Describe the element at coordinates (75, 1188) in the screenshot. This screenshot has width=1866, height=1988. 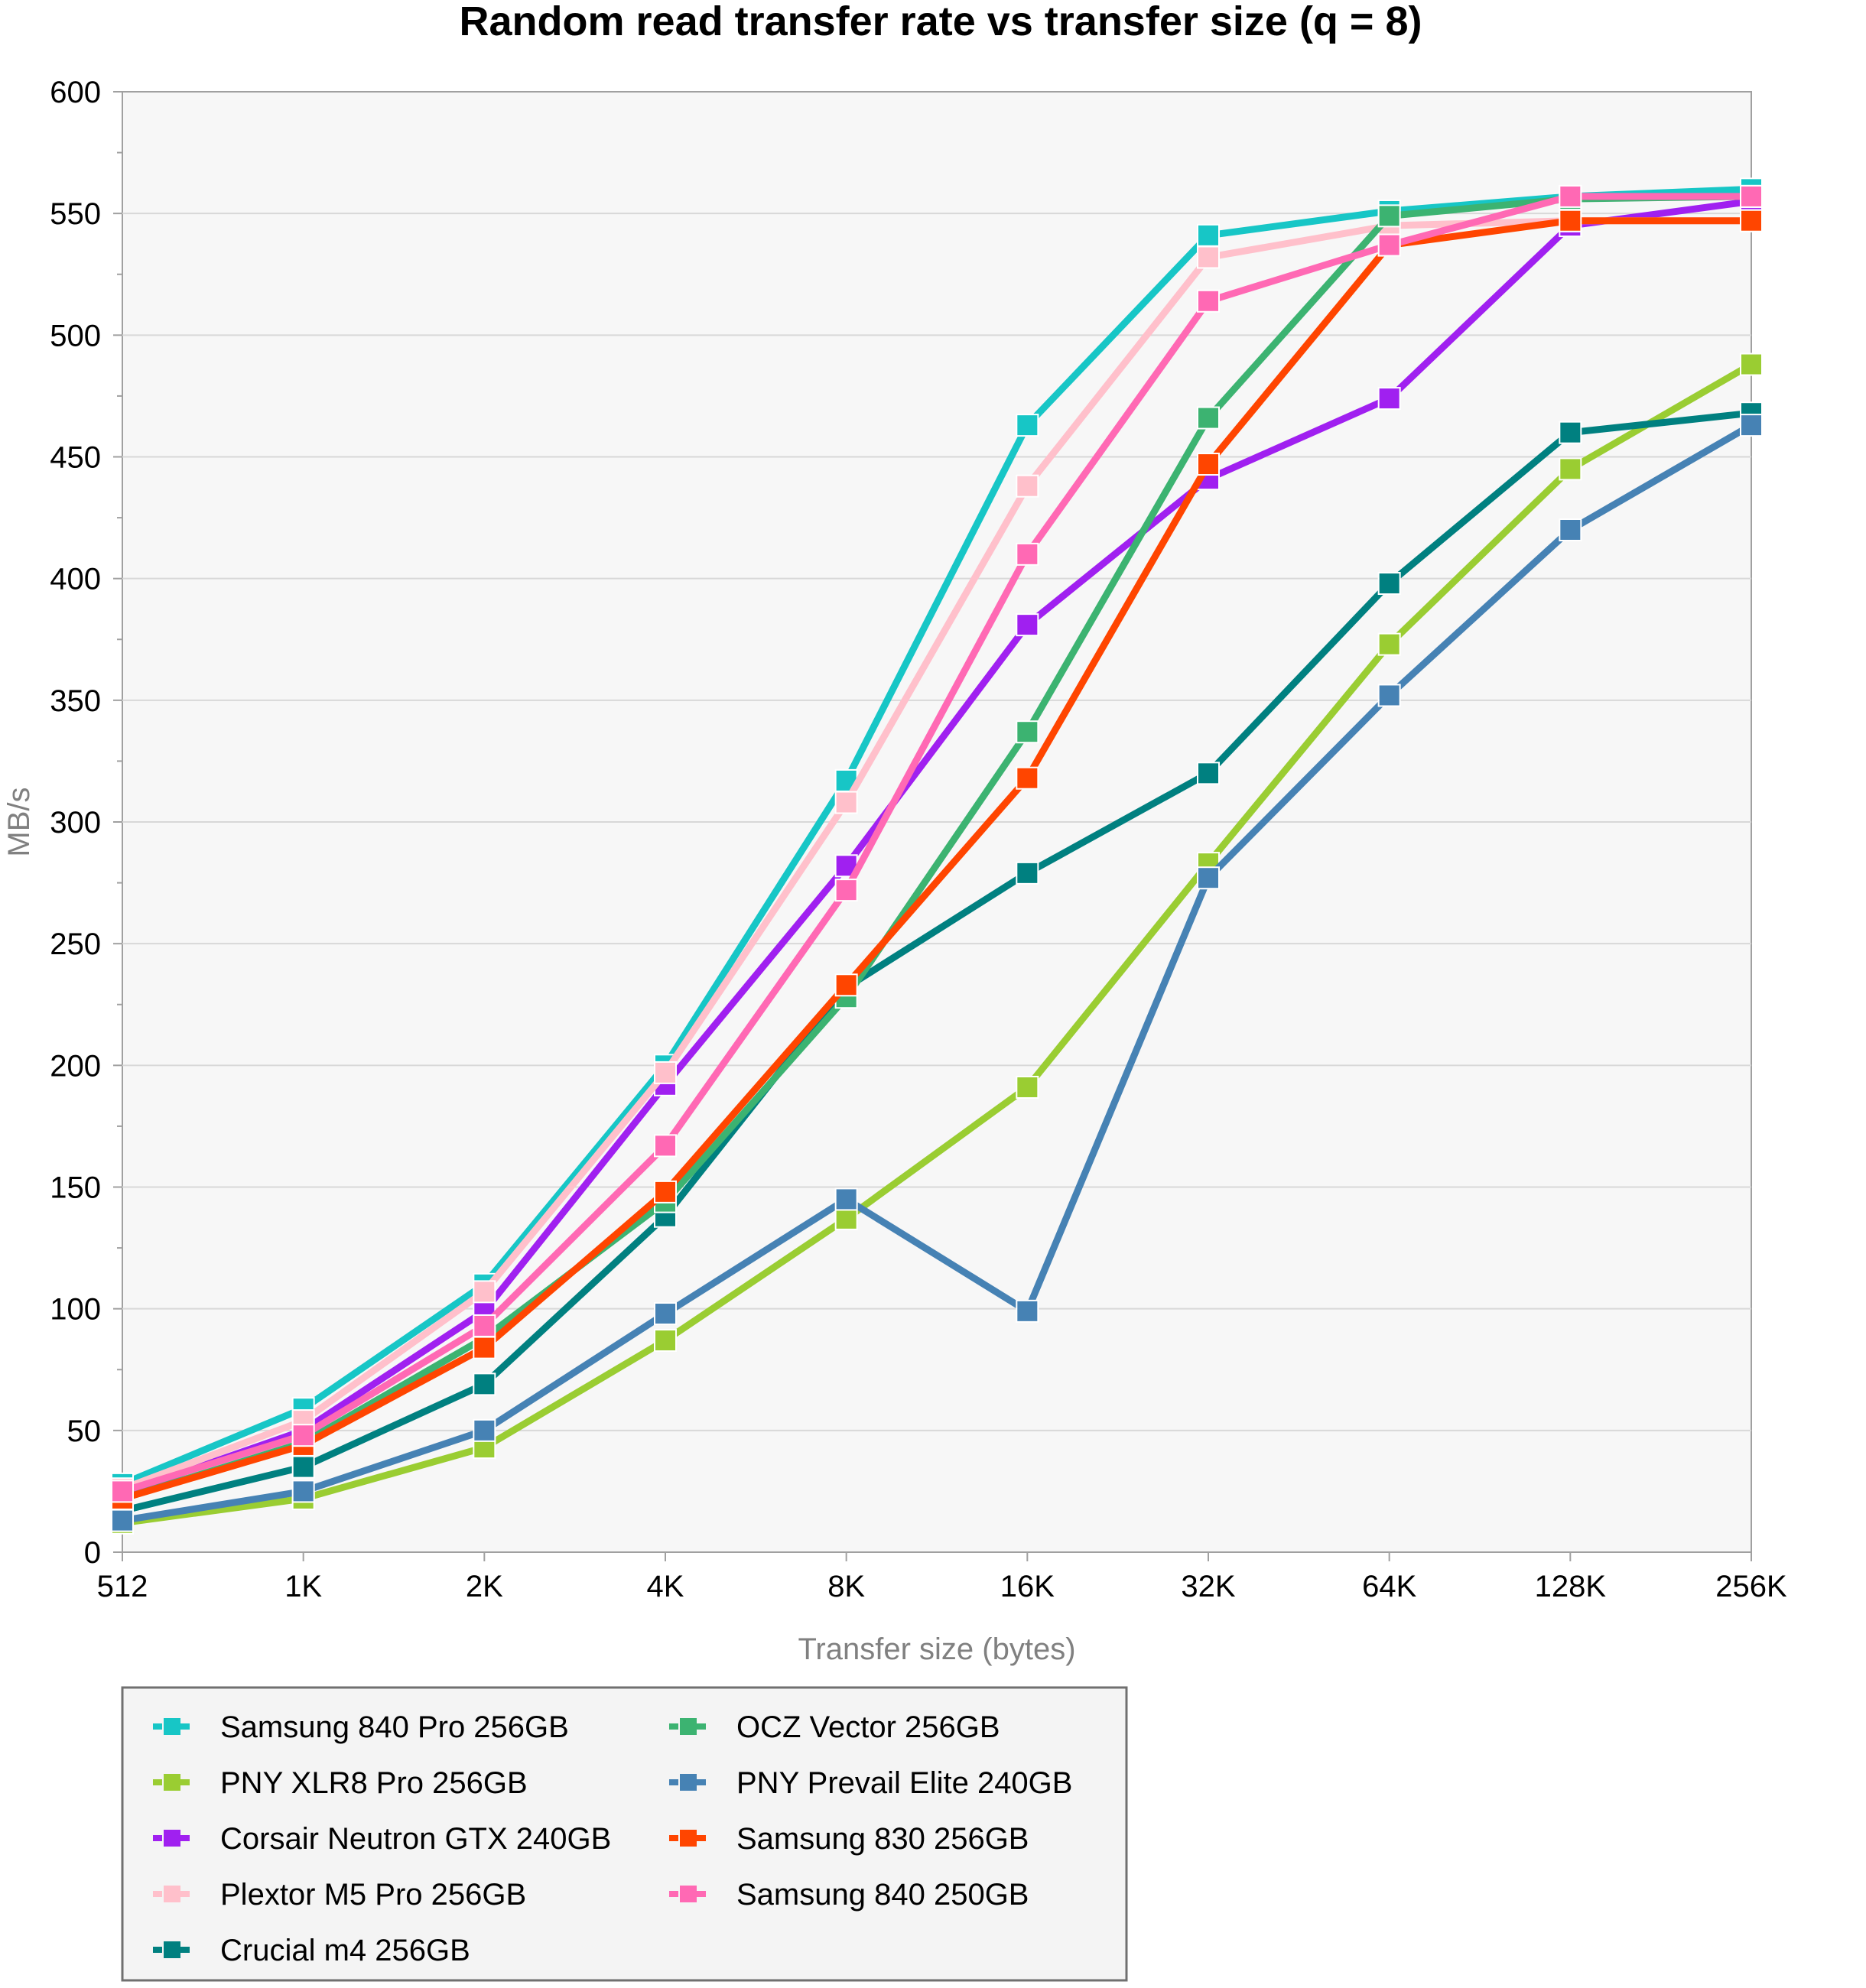
I see `y-tick-label: 150` at that location.